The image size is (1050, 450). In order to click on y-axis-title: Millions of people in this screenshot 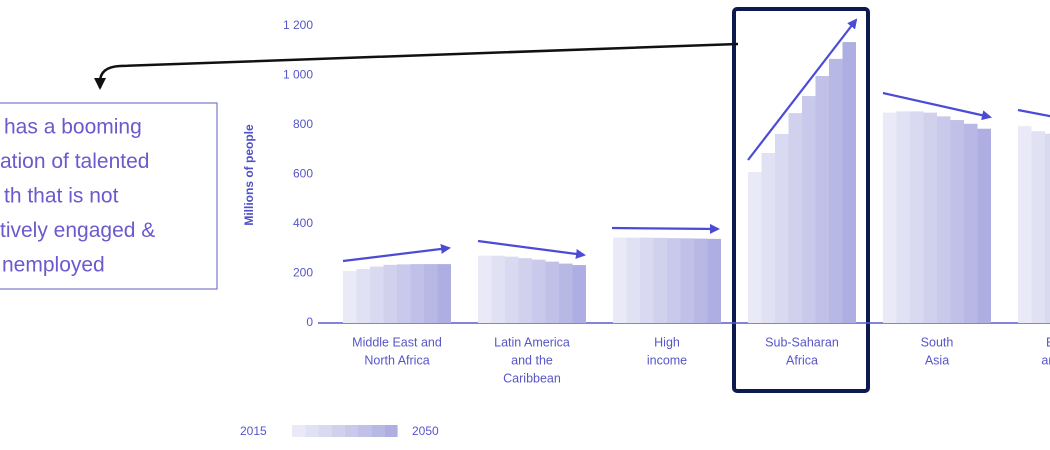, I will do `click(249, 175)`.